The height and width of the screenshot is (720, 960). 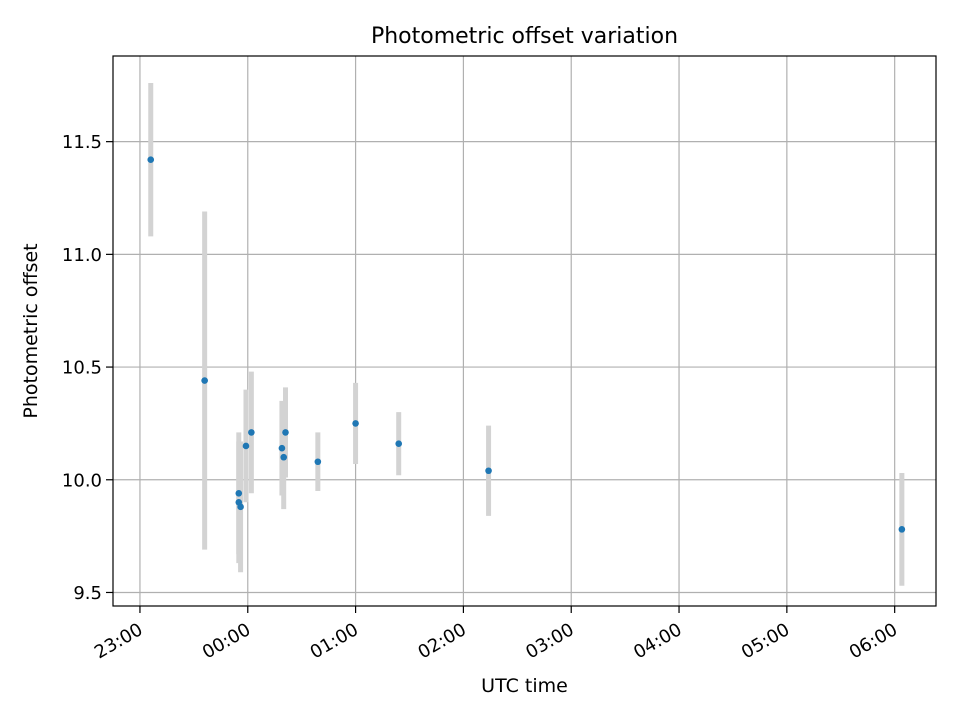 I want to click on y-tick-label: 10.5, so click(x=82, y=368).